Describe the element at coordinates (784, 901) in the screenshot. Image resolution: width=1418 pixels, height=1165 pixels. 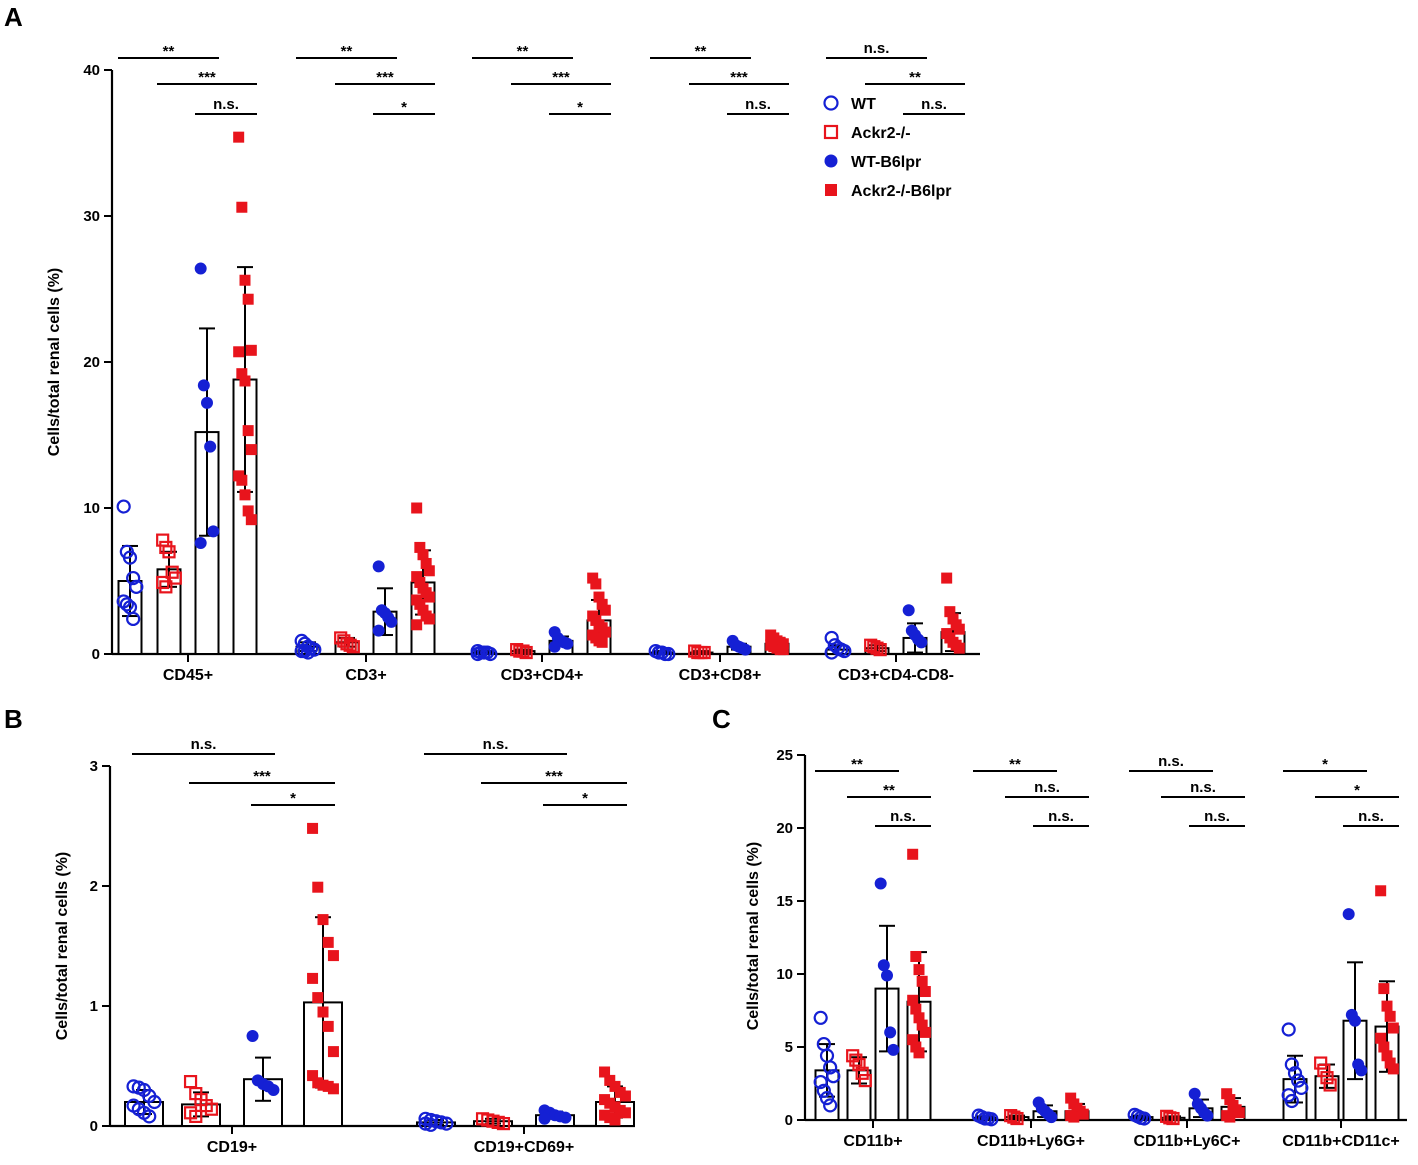
I see `y-tick-label: 15` at that location.